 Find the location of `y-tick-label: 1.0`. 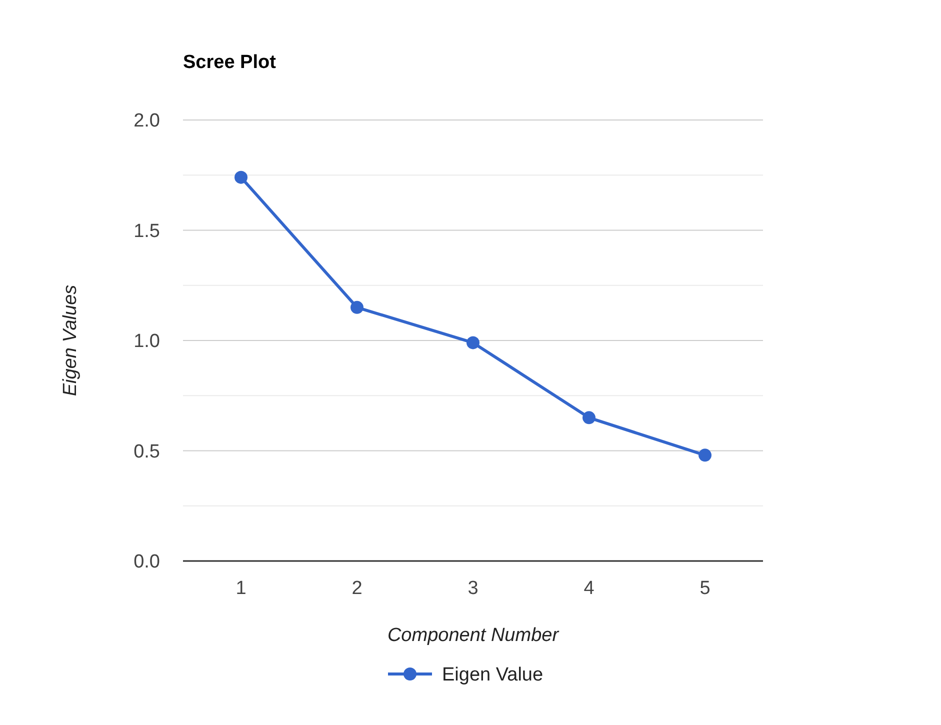

y-tick-label: 1.0 is located at coordinates (147, 341).